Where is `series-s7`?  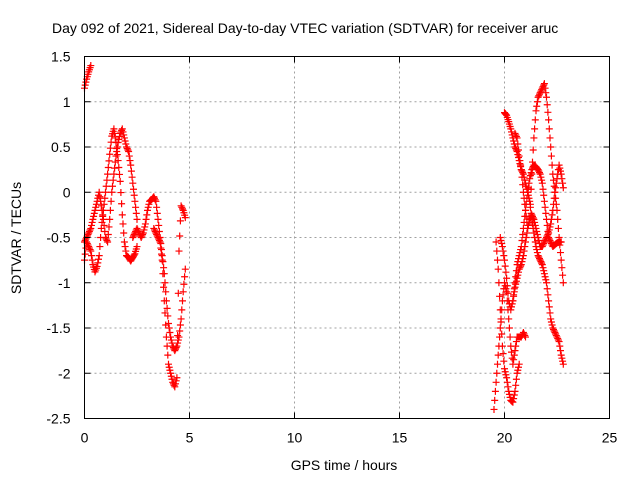
series-s7 is located at coordinates (507, 322).